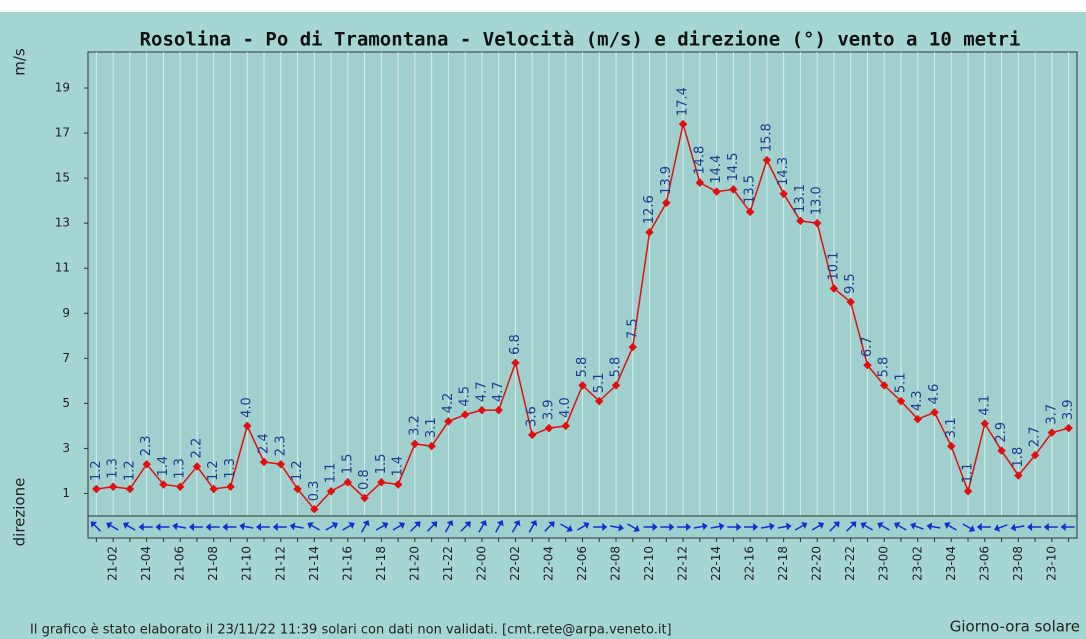  What do you see at coordinates (1001, 432) in the screenshot?
I see `data-label: 2.9` at bounding box center [1001, 432].